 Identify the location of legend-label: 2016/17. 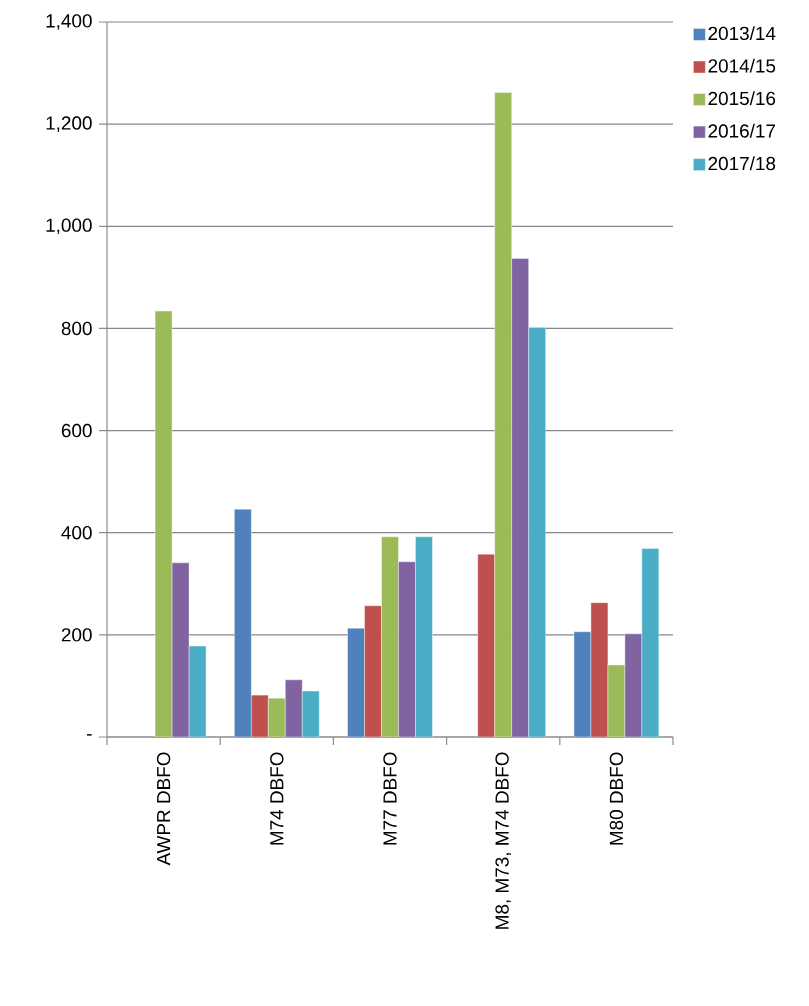
(742, 130).